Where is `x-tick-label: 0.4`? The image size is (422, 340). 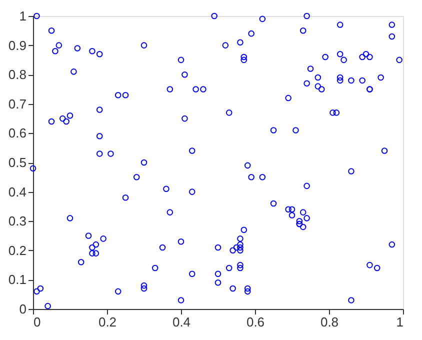 x-tick-label: 0.4 is located at coordinates (181, 322).